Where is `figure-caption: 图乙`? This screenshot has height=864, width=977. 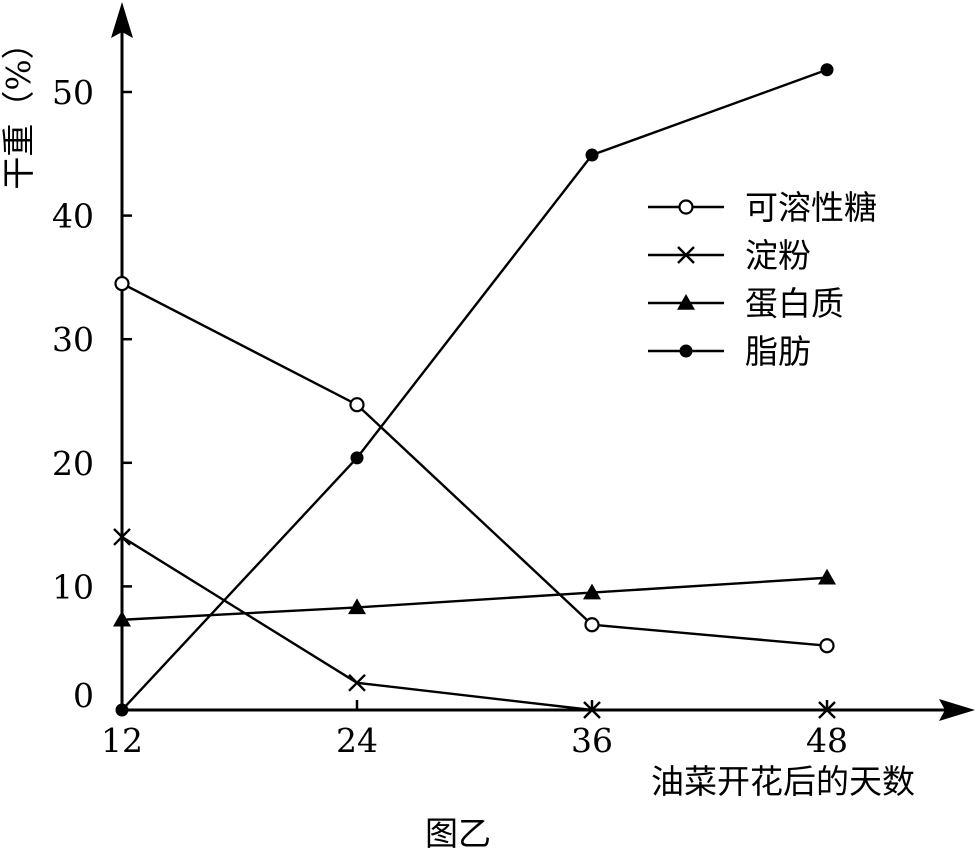 figure-caption: 图乙 is located at coordinates (458, 833).